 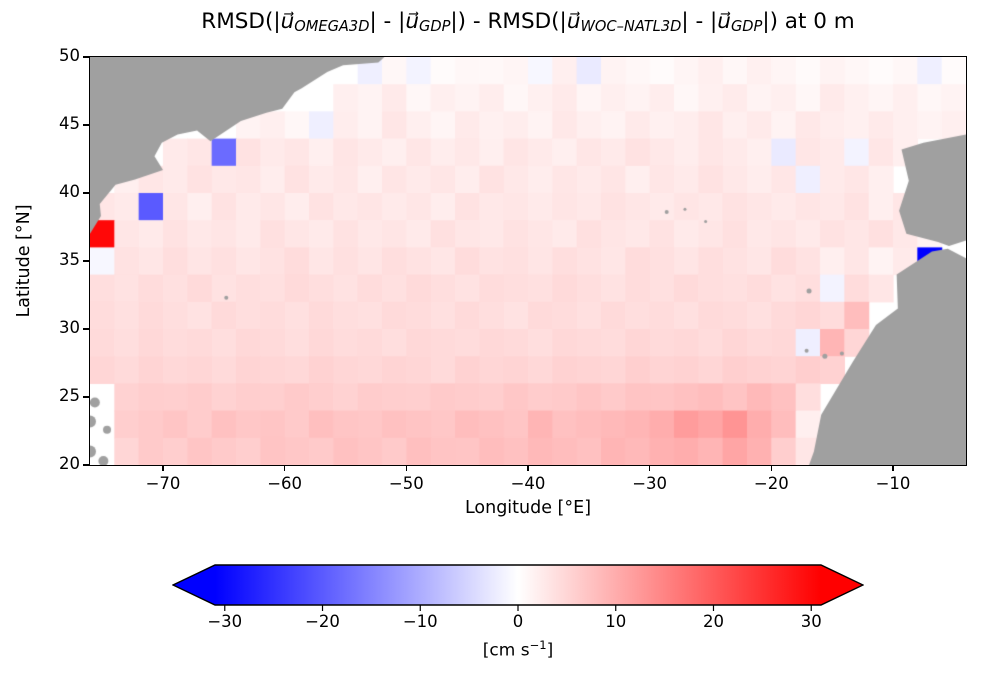 What do you see at coordinates (528, 483) in the screenshot?
I see `x-tick-label: −40` at bounding box center [528, 483].